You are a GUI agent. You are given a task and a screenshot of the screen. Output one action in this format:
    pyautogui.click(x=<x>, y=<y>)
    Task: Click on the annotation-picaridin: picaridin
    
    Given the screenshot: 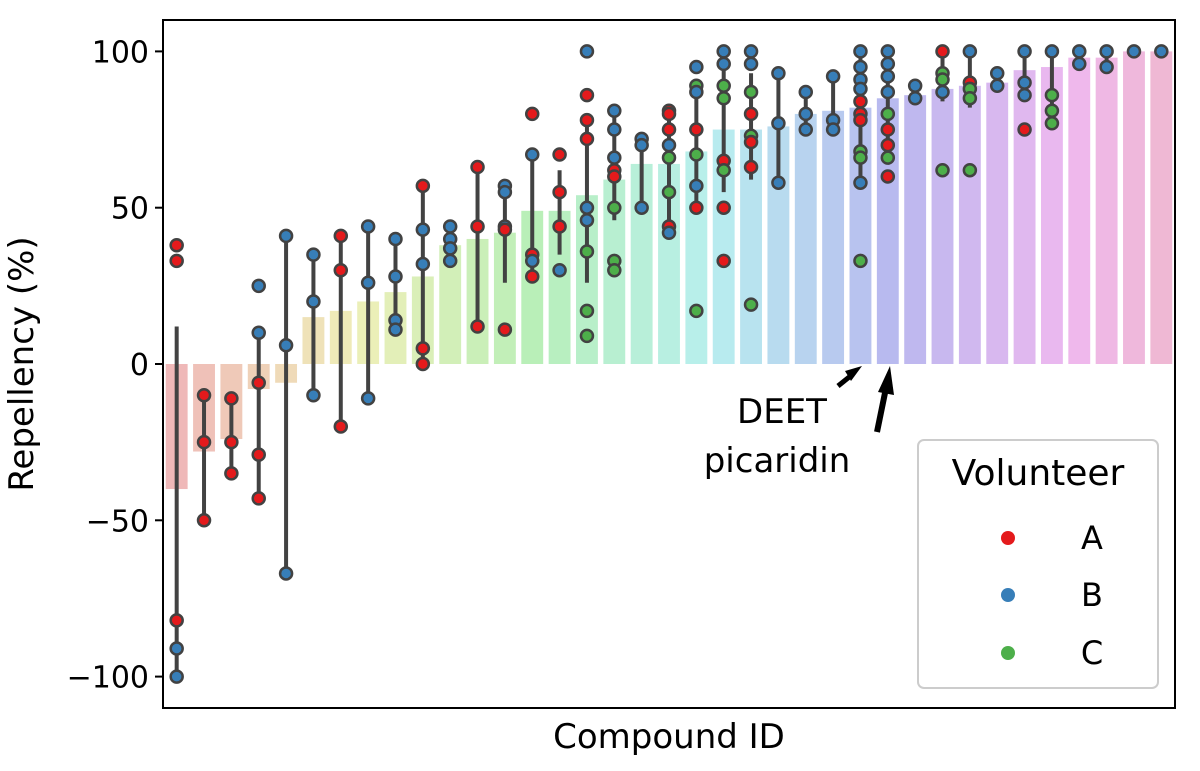 What is the action you would take?
    pyautogui.click(x=799, y=423)
    